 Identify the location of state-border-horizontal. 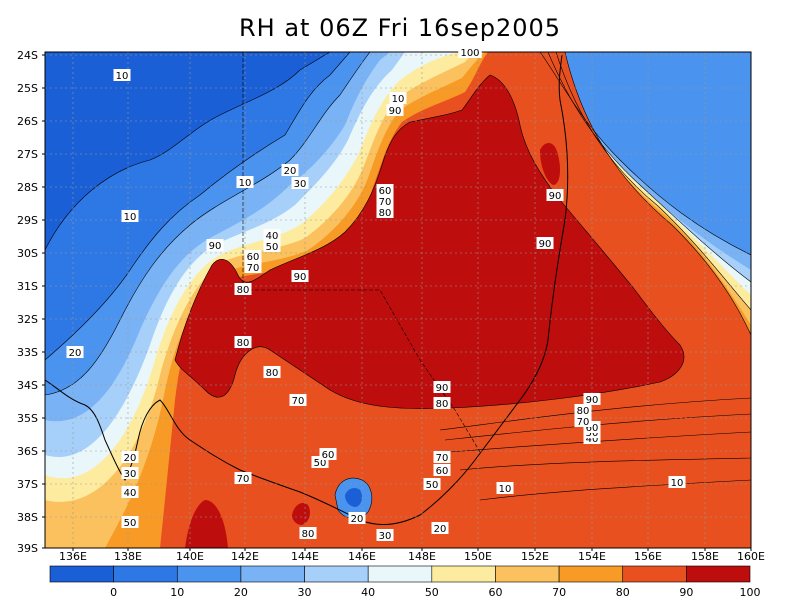
(362, 371).